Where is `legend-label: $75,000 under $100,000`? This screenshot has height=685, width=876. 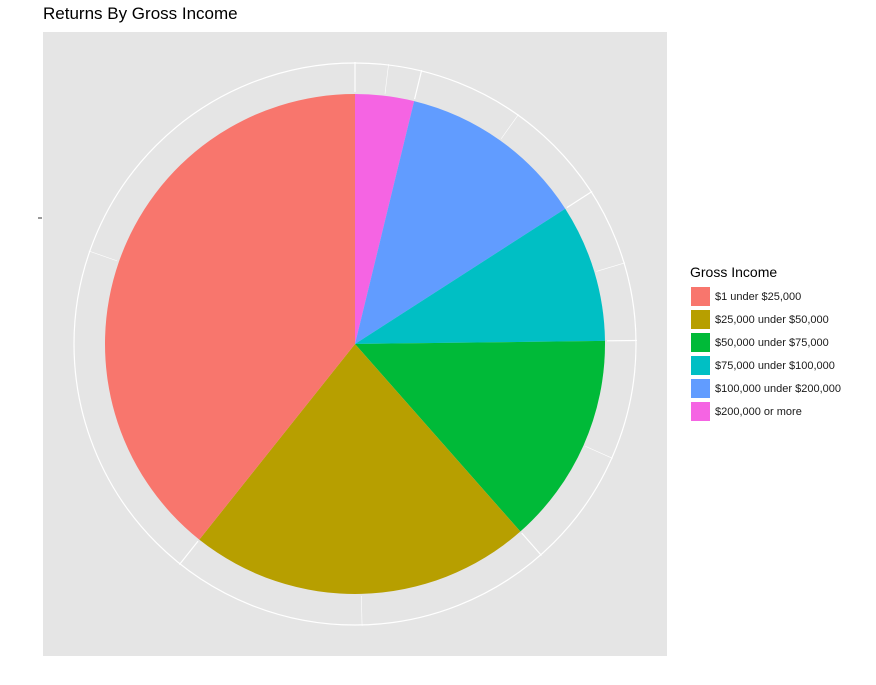 legend-label: $75,000 under $100,000 is located at coordinates (775, 365).